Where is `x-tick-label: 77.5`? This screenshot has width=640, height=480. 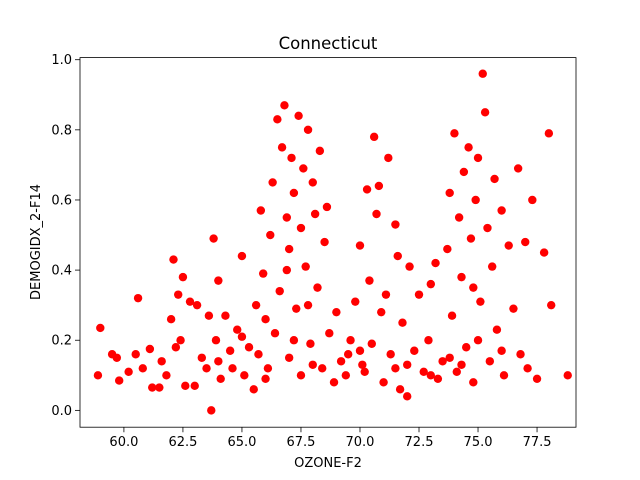 x-tick-label: 77.5 is located at coordinates (537, 442).